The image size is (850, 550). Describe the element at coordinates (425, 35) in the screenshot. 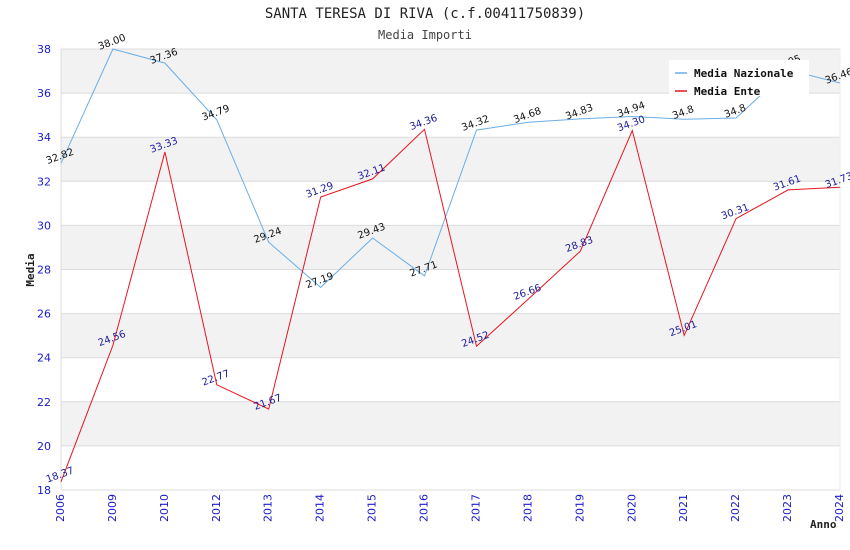

I see `chart-subtitle: Media Importi` at that location.